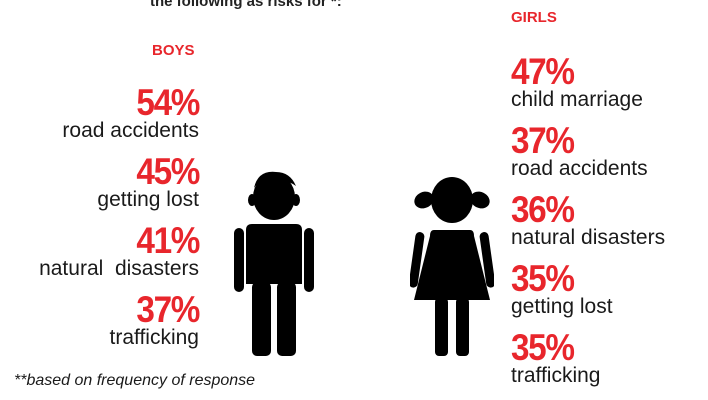 Image resolution: width=708 pixels, height=400 pixels. What do you see at coordinates (100, 325) in the screenshot?
I see `boys-risk-item: 37% trafficking` at bounding box center [100, 325].